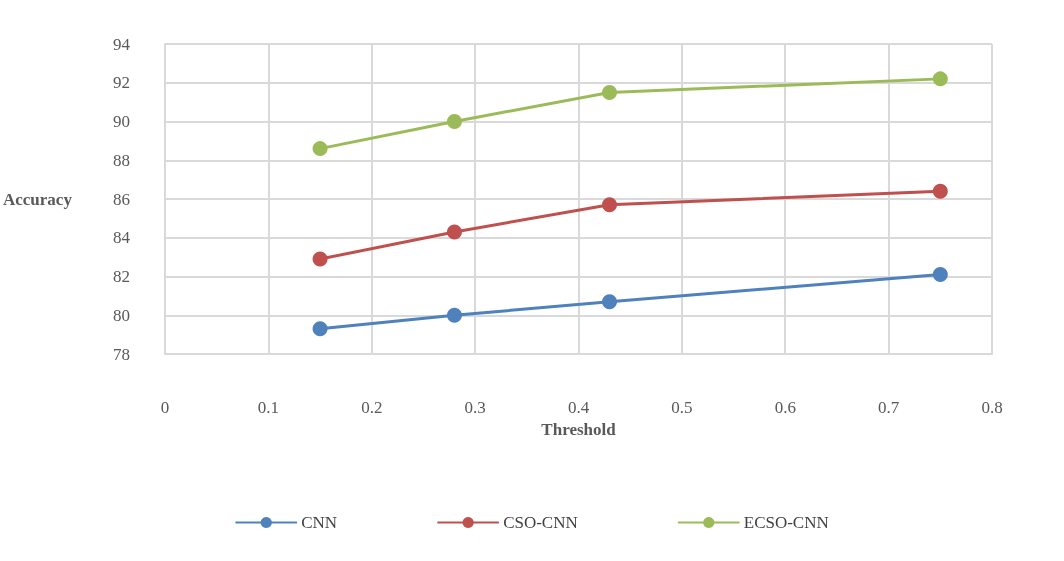 Image resolution: width=1064 pixels, height=561 pixels. Describe the element at coordinates (319, 522) in the screenshot. I see `legend-label: CNN` at that location.